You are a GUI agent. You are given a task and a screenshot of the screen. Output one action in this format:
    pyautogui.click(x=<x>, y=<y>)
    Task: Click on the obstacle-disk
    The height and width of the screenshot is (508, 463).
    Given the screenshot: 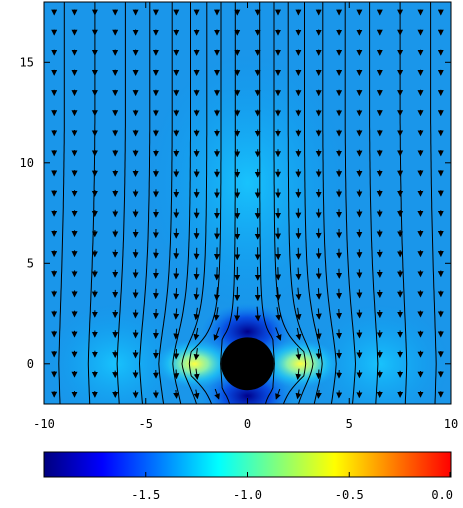 What is the action you would take?
    pyautogui.click(x=247, y=364)
    